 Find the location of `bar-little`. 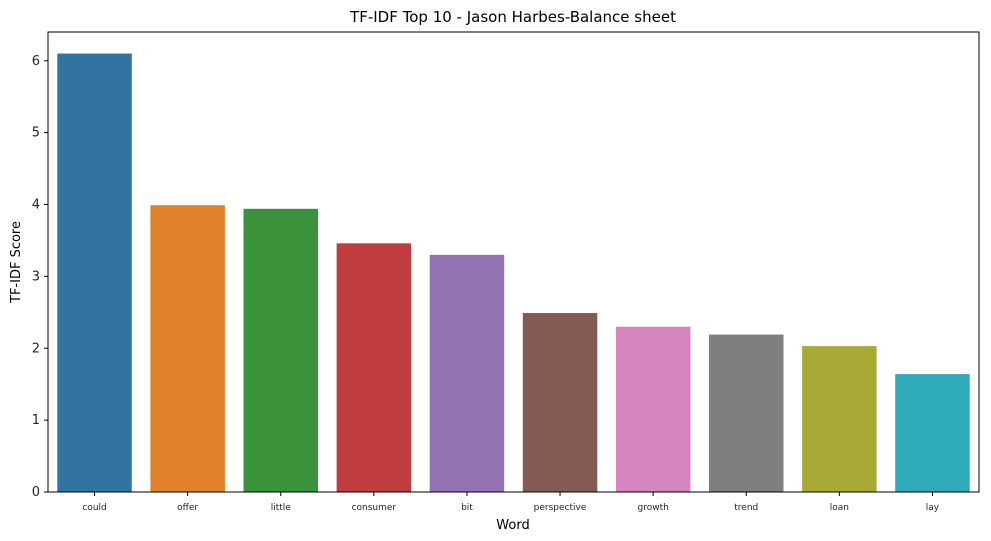

bar-little is located at coordinates (280, 350).